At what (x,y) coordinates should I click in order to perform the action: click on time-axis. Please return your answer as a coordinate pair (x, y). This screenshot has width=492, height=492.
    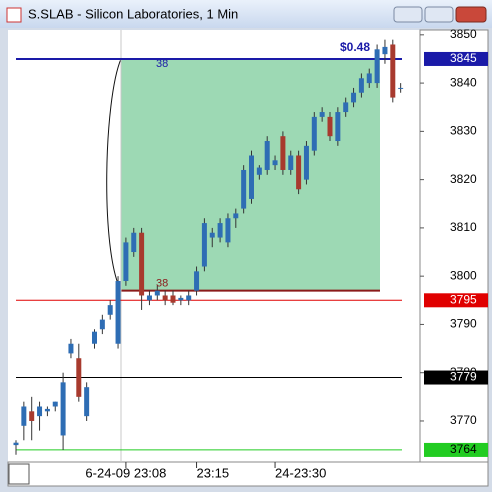
    Looking at the image, I should click on (248, 474).